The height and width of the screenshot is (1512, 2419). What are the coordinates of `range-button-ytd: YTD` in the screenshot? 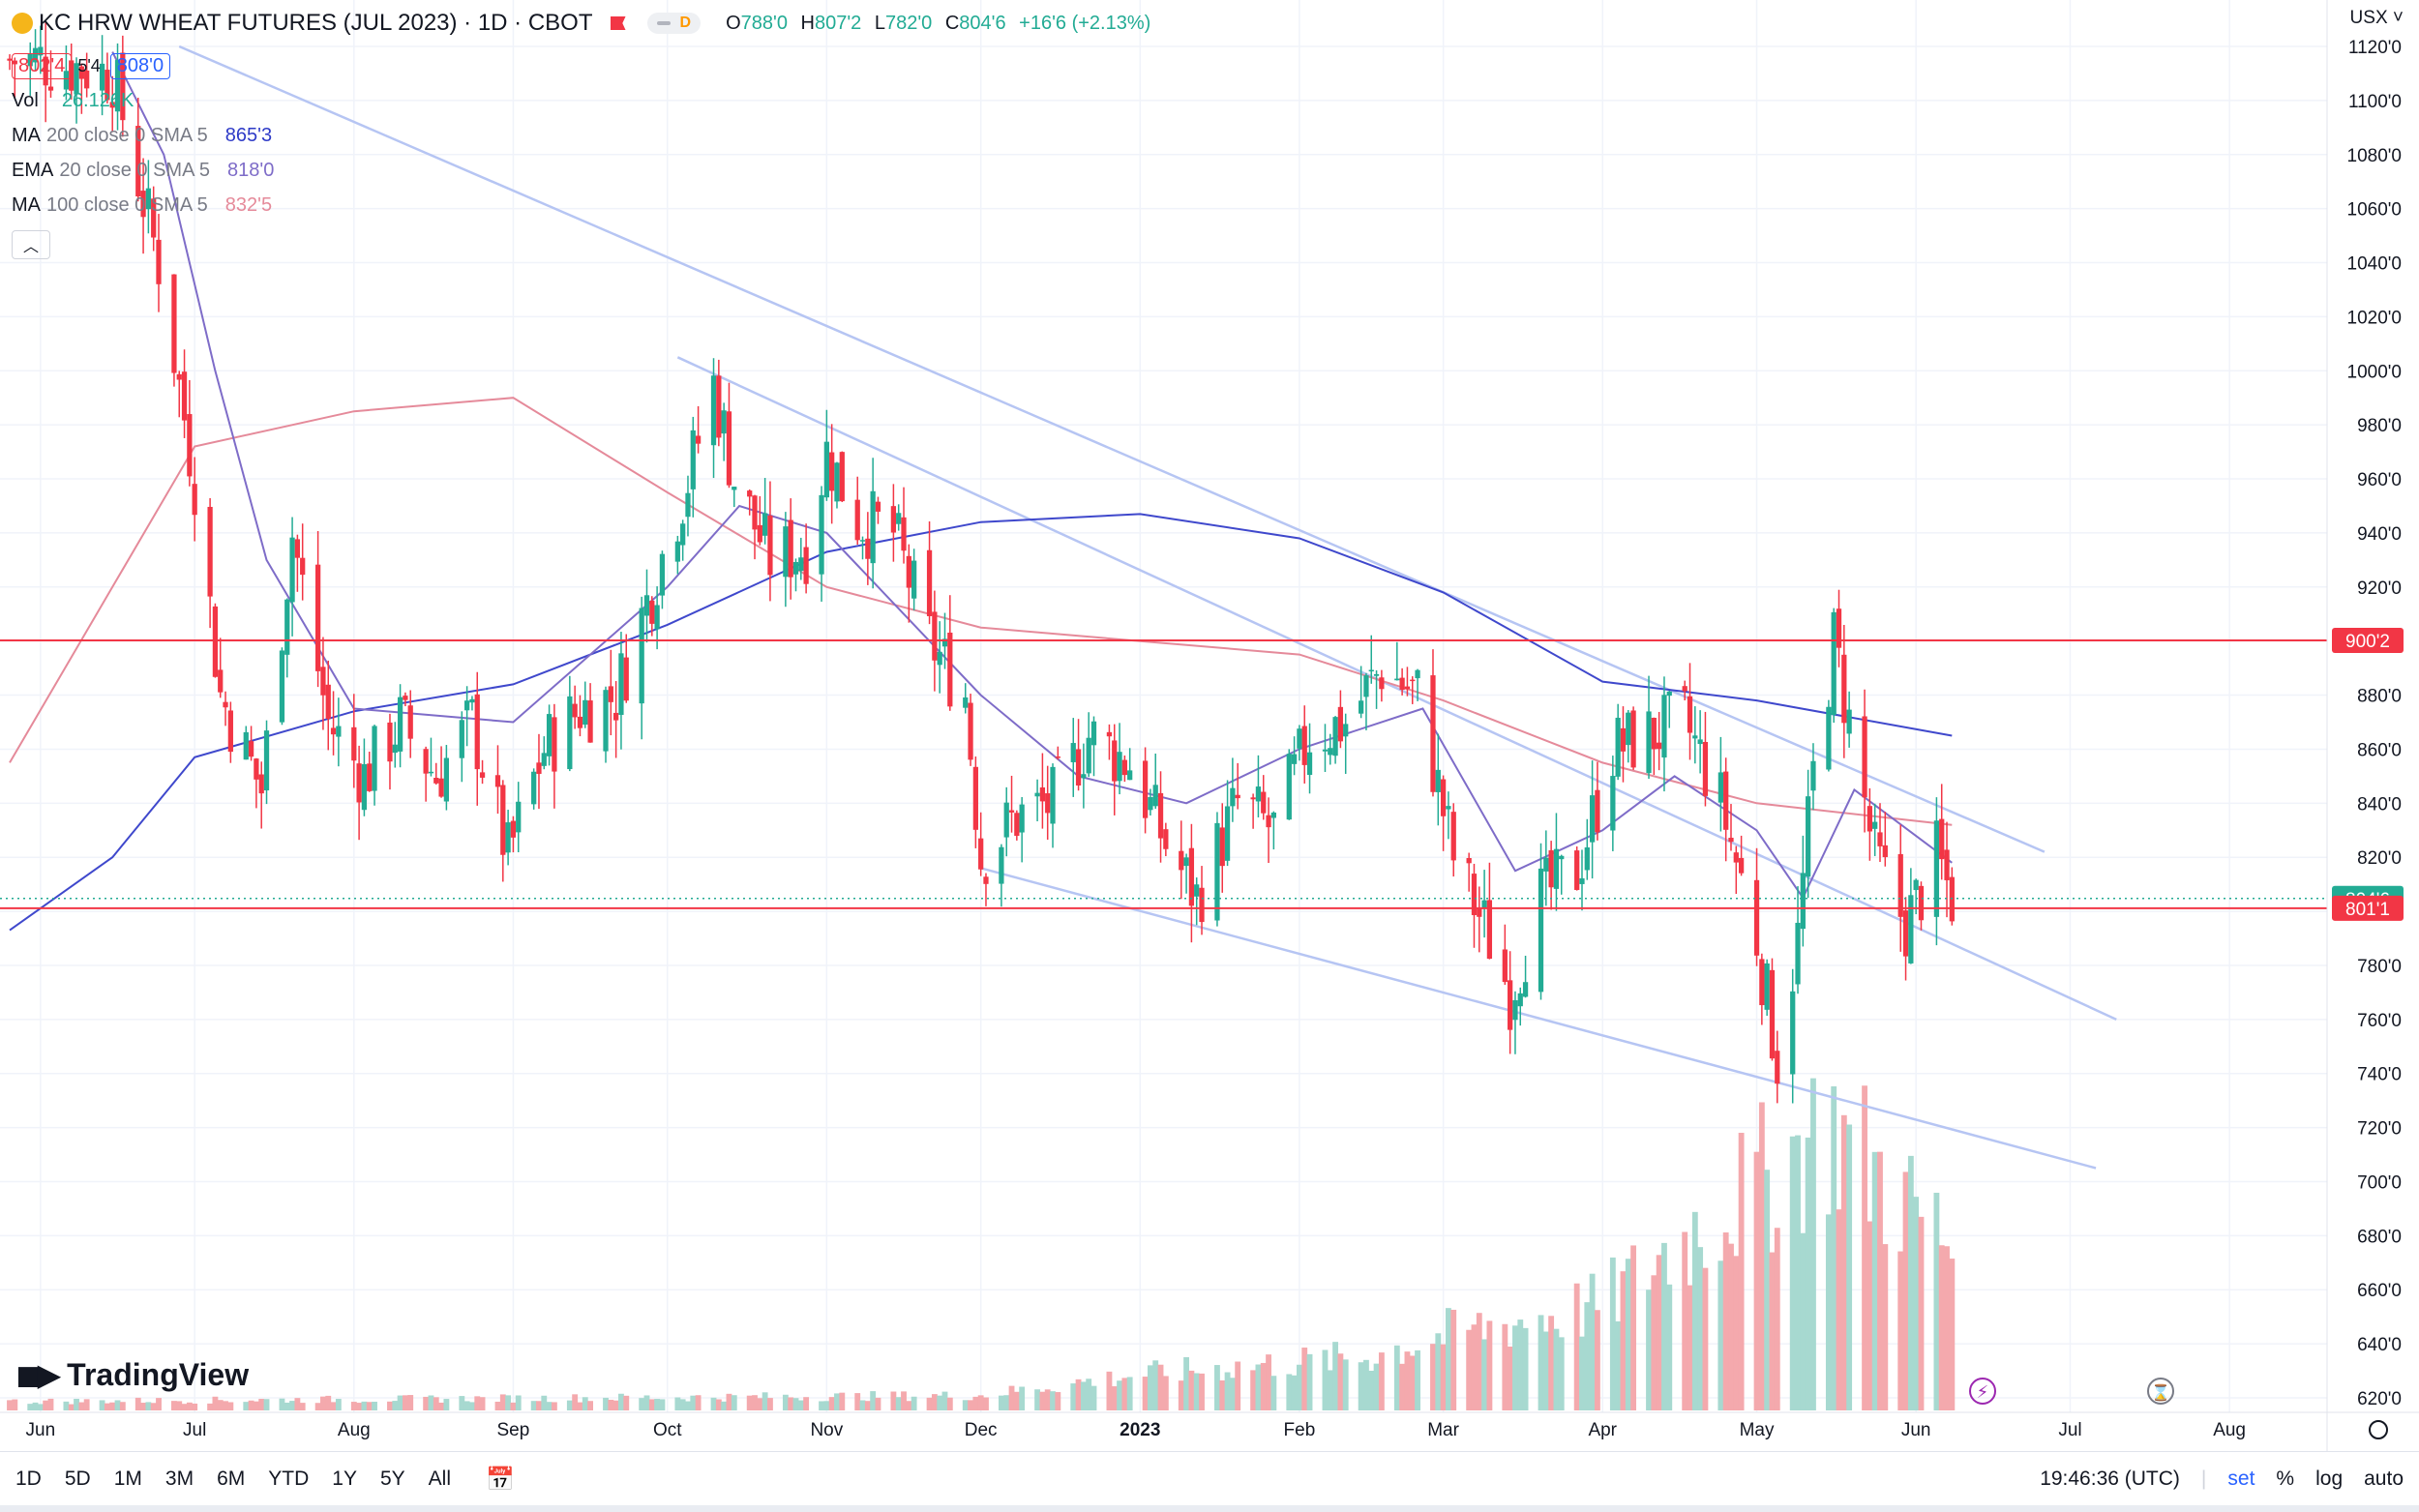 It's located at (289, 1479).